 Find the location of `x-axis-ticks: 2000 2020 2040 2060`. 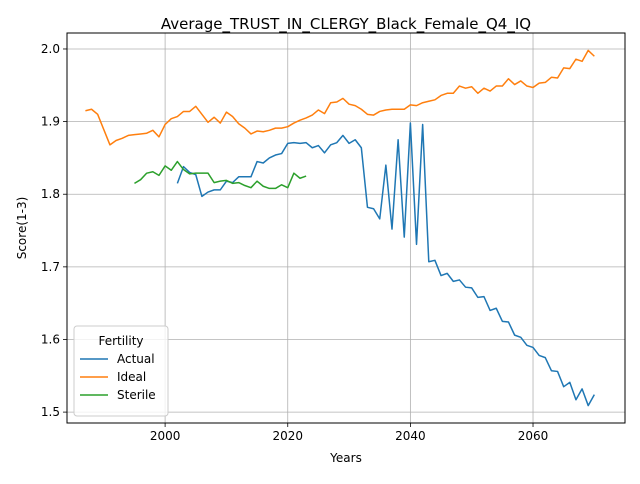

x-axis-ticks: 2000 2020 2040 2060 is located at coordinates (349, 433).